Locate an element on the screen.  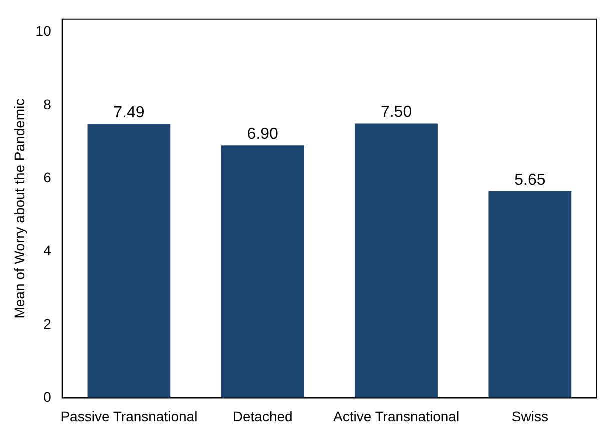
y-tick-label: 0 is located at coordinates (48, 397).